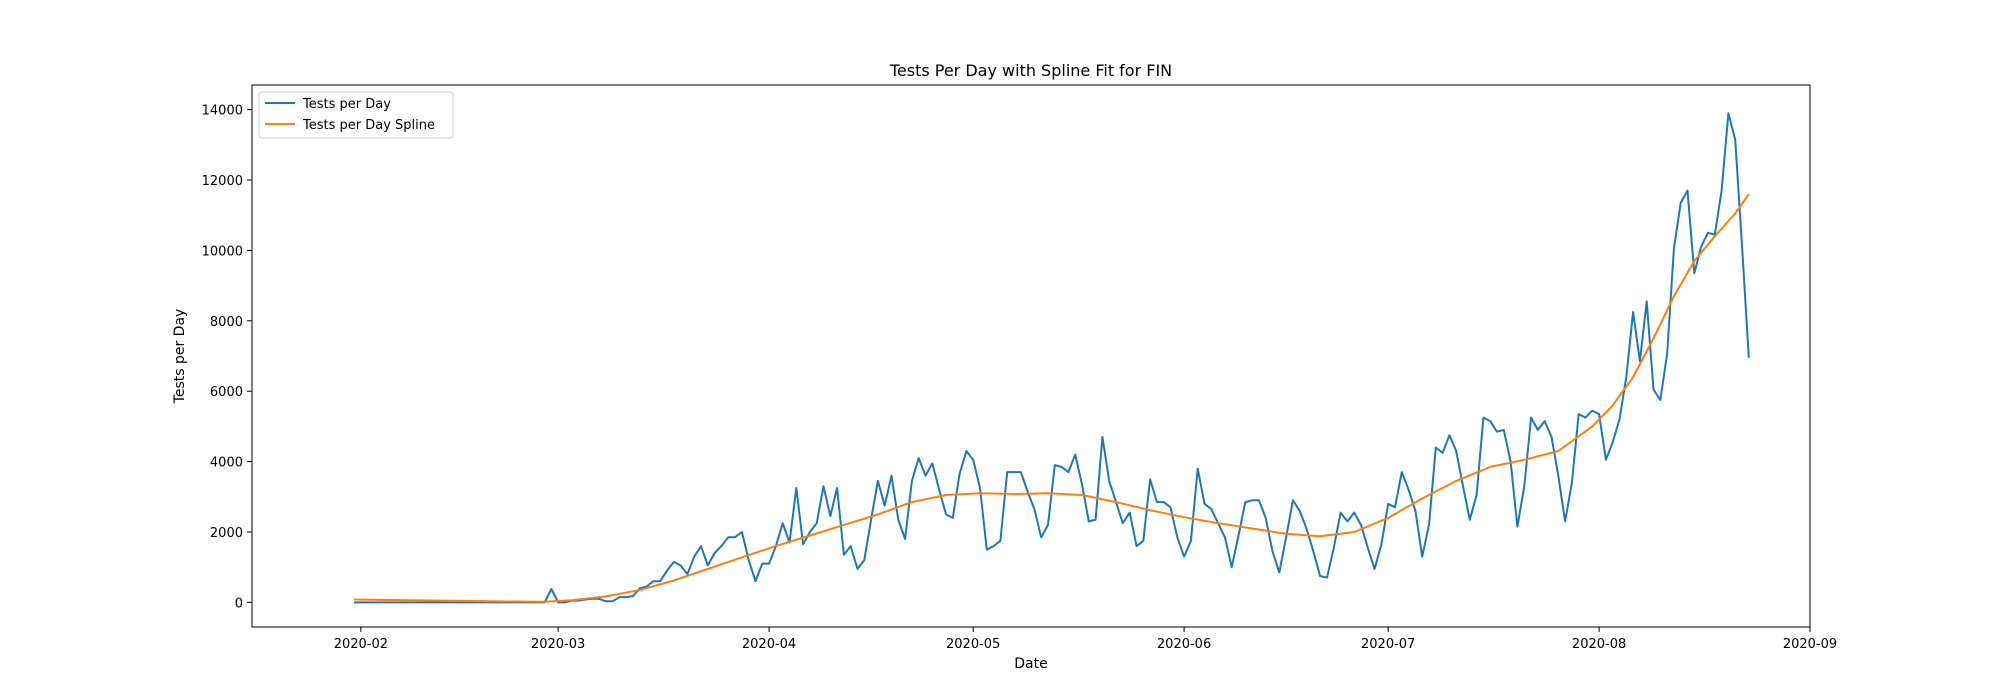 The height and width of the screenshot is (700, 2000). Describe the element at coordinates (368, 125) in the screenshot. I see `legend-label-tests-per-day-spline: Tests per Day Spline` at that location.